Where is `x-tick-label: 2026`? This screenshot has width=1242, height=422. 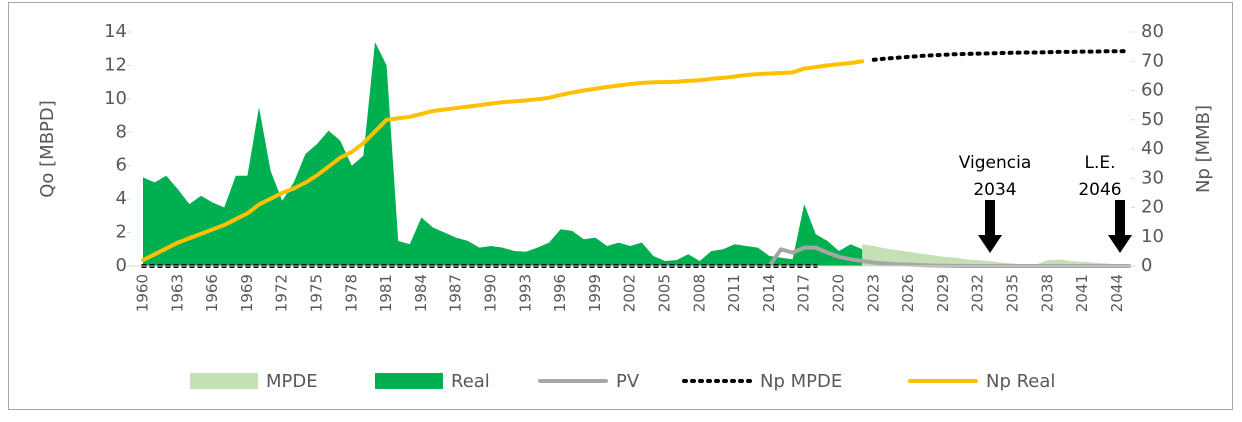 x-tick-label: 2026 is located at coordinates (908, 293).